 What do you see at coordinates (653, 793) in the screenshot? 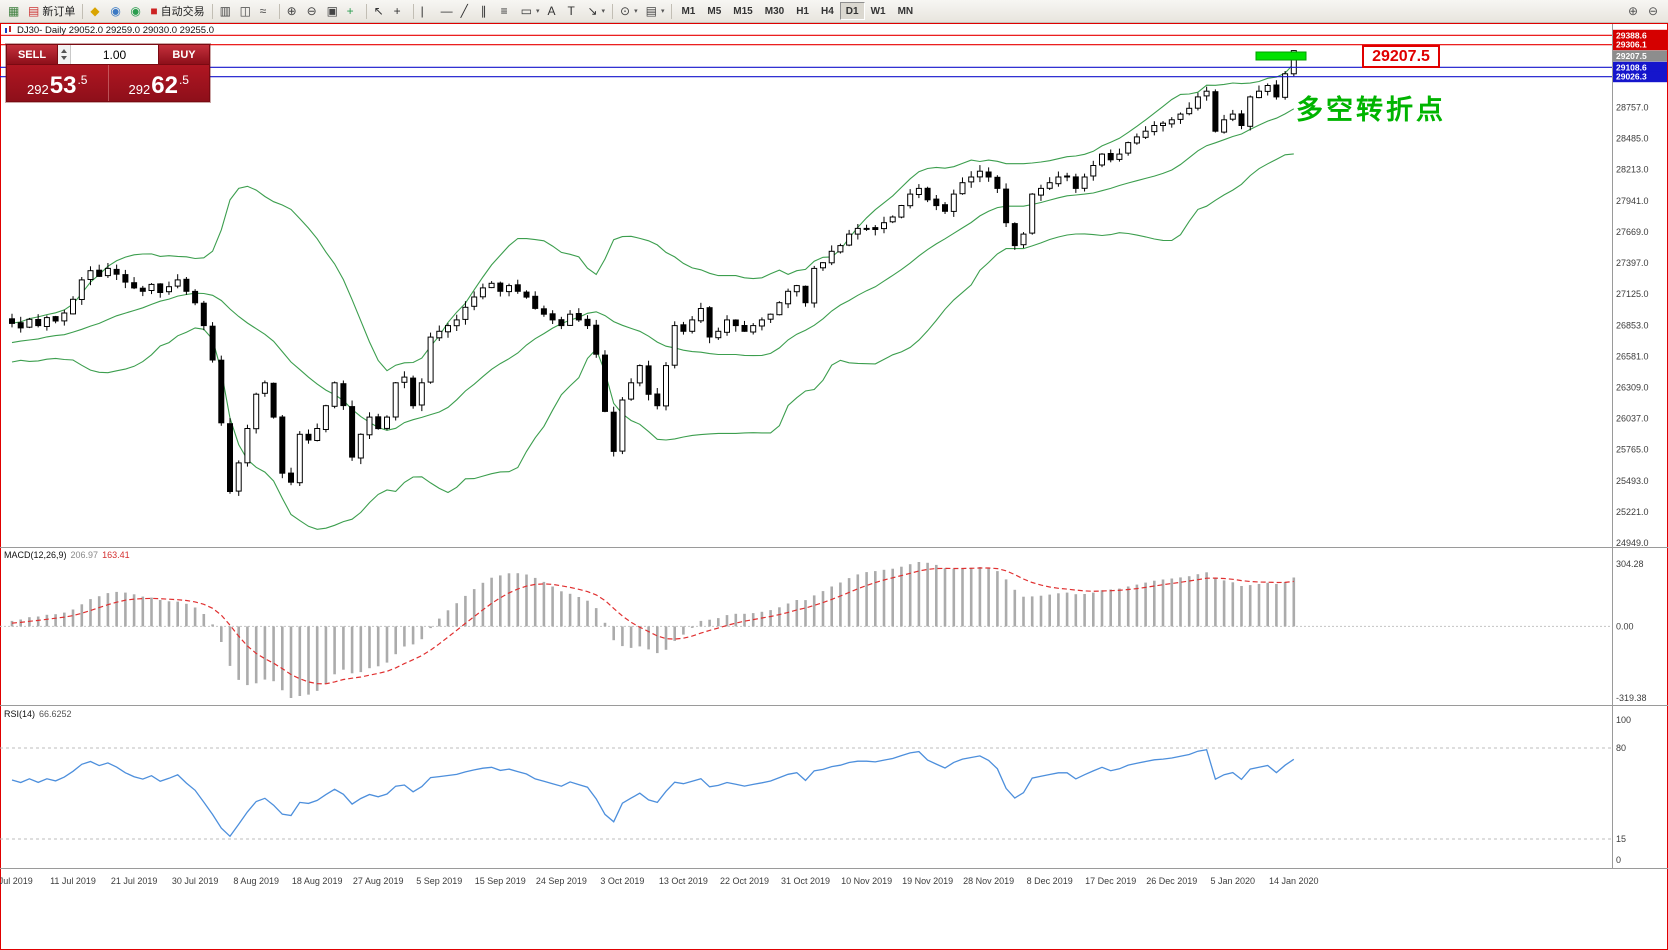
I see `rsi-line` at bounding box center [653, 793].